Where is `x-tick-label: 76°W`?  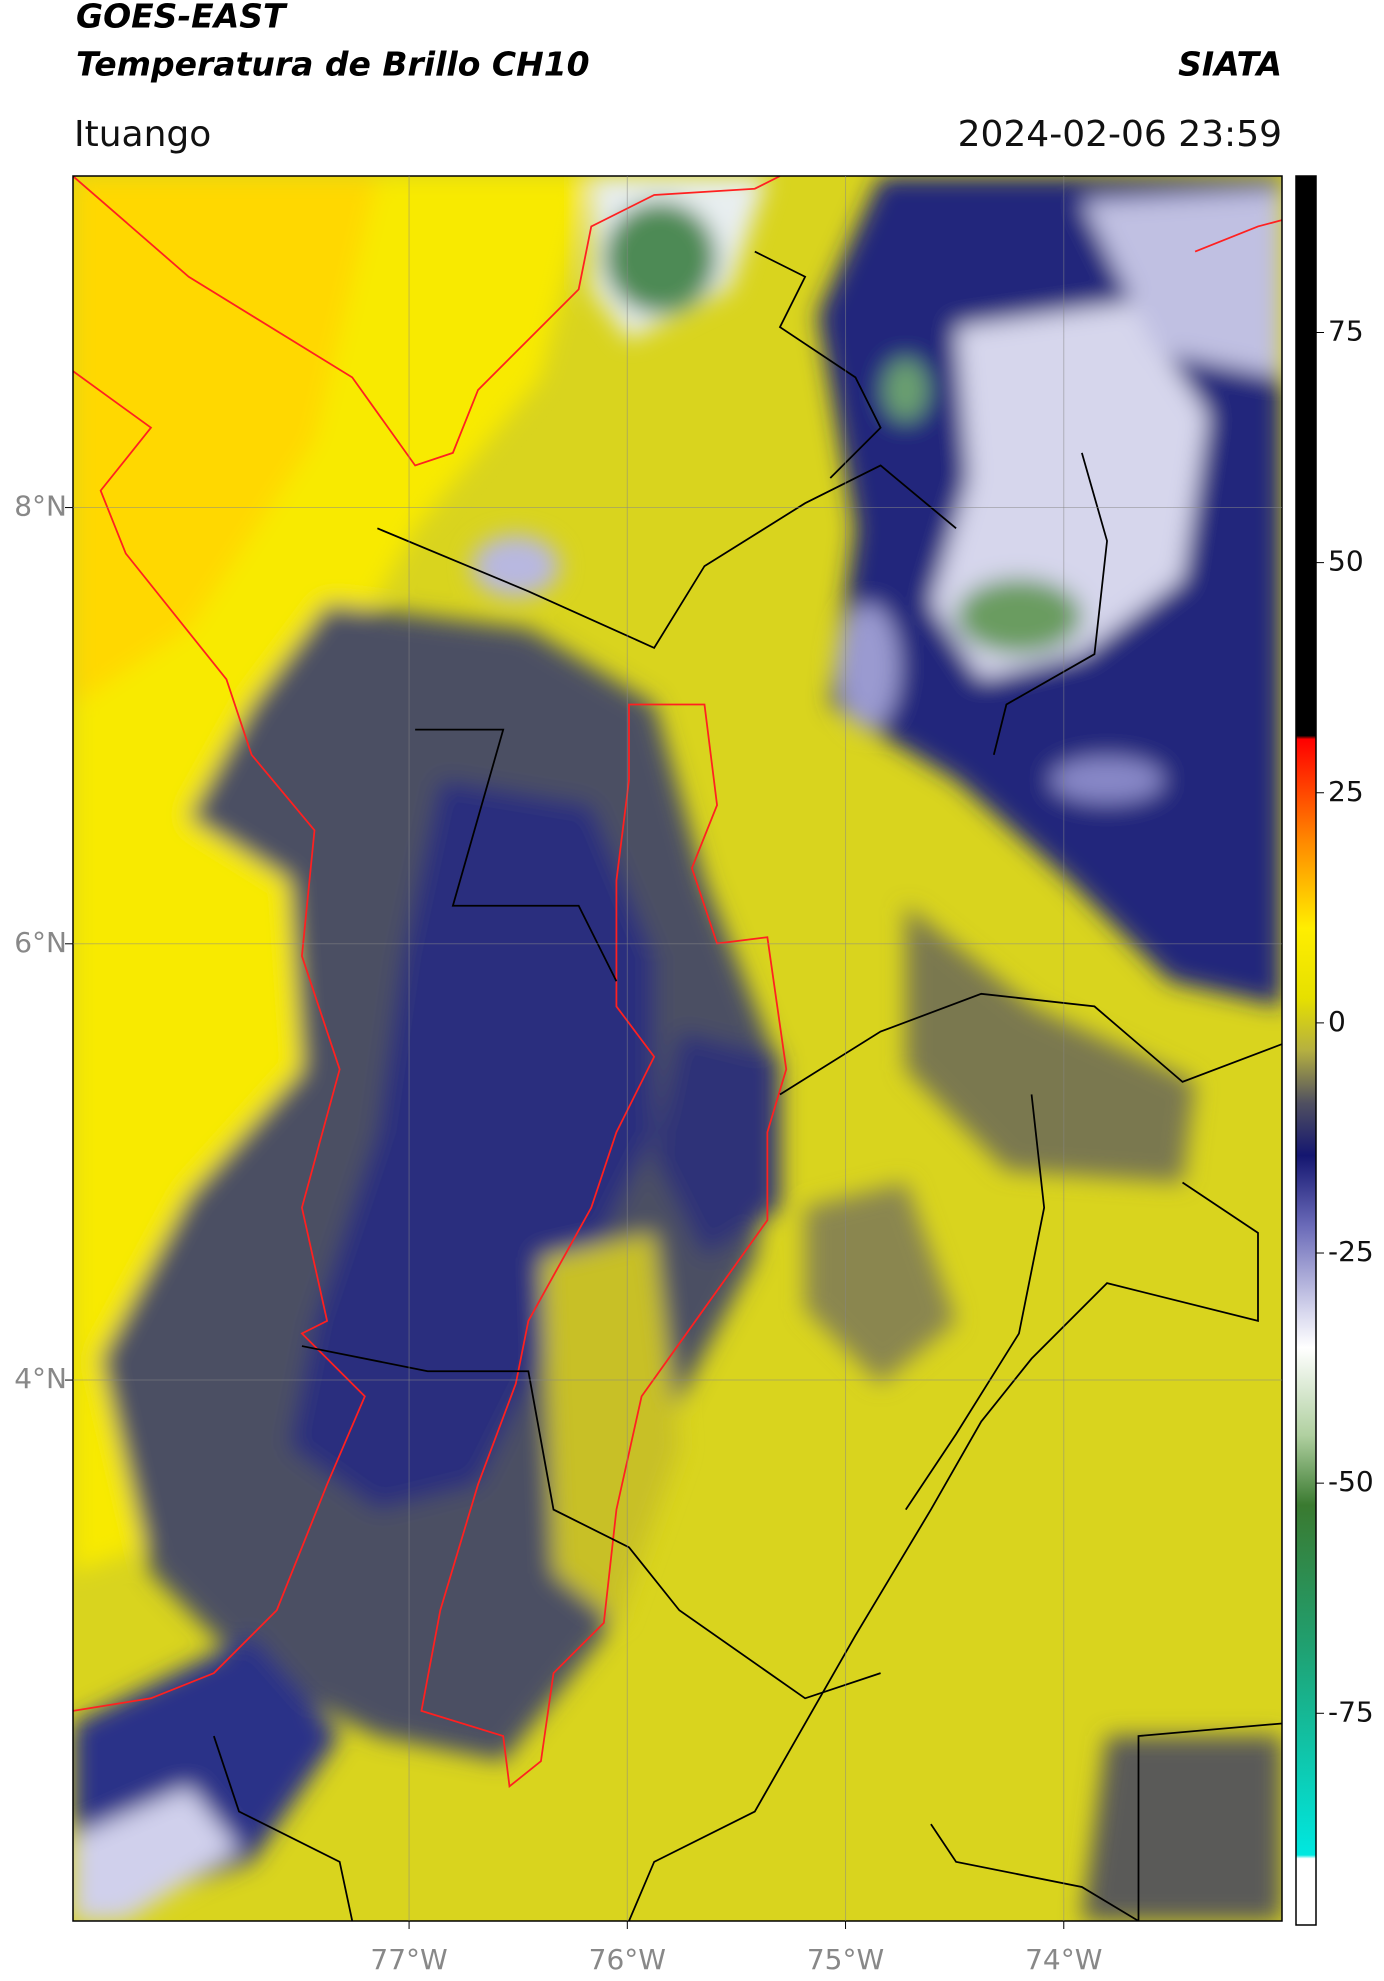
x-tick-label: 76°W is located at coordinates (627, 1959).